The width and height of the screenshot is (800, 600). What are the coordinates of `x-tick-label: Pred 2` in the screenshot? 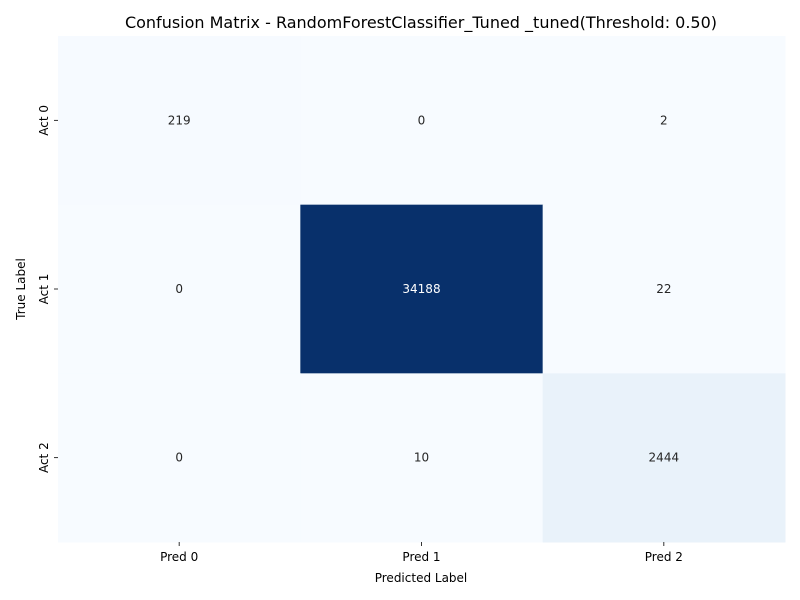 It's located at (664, 557).